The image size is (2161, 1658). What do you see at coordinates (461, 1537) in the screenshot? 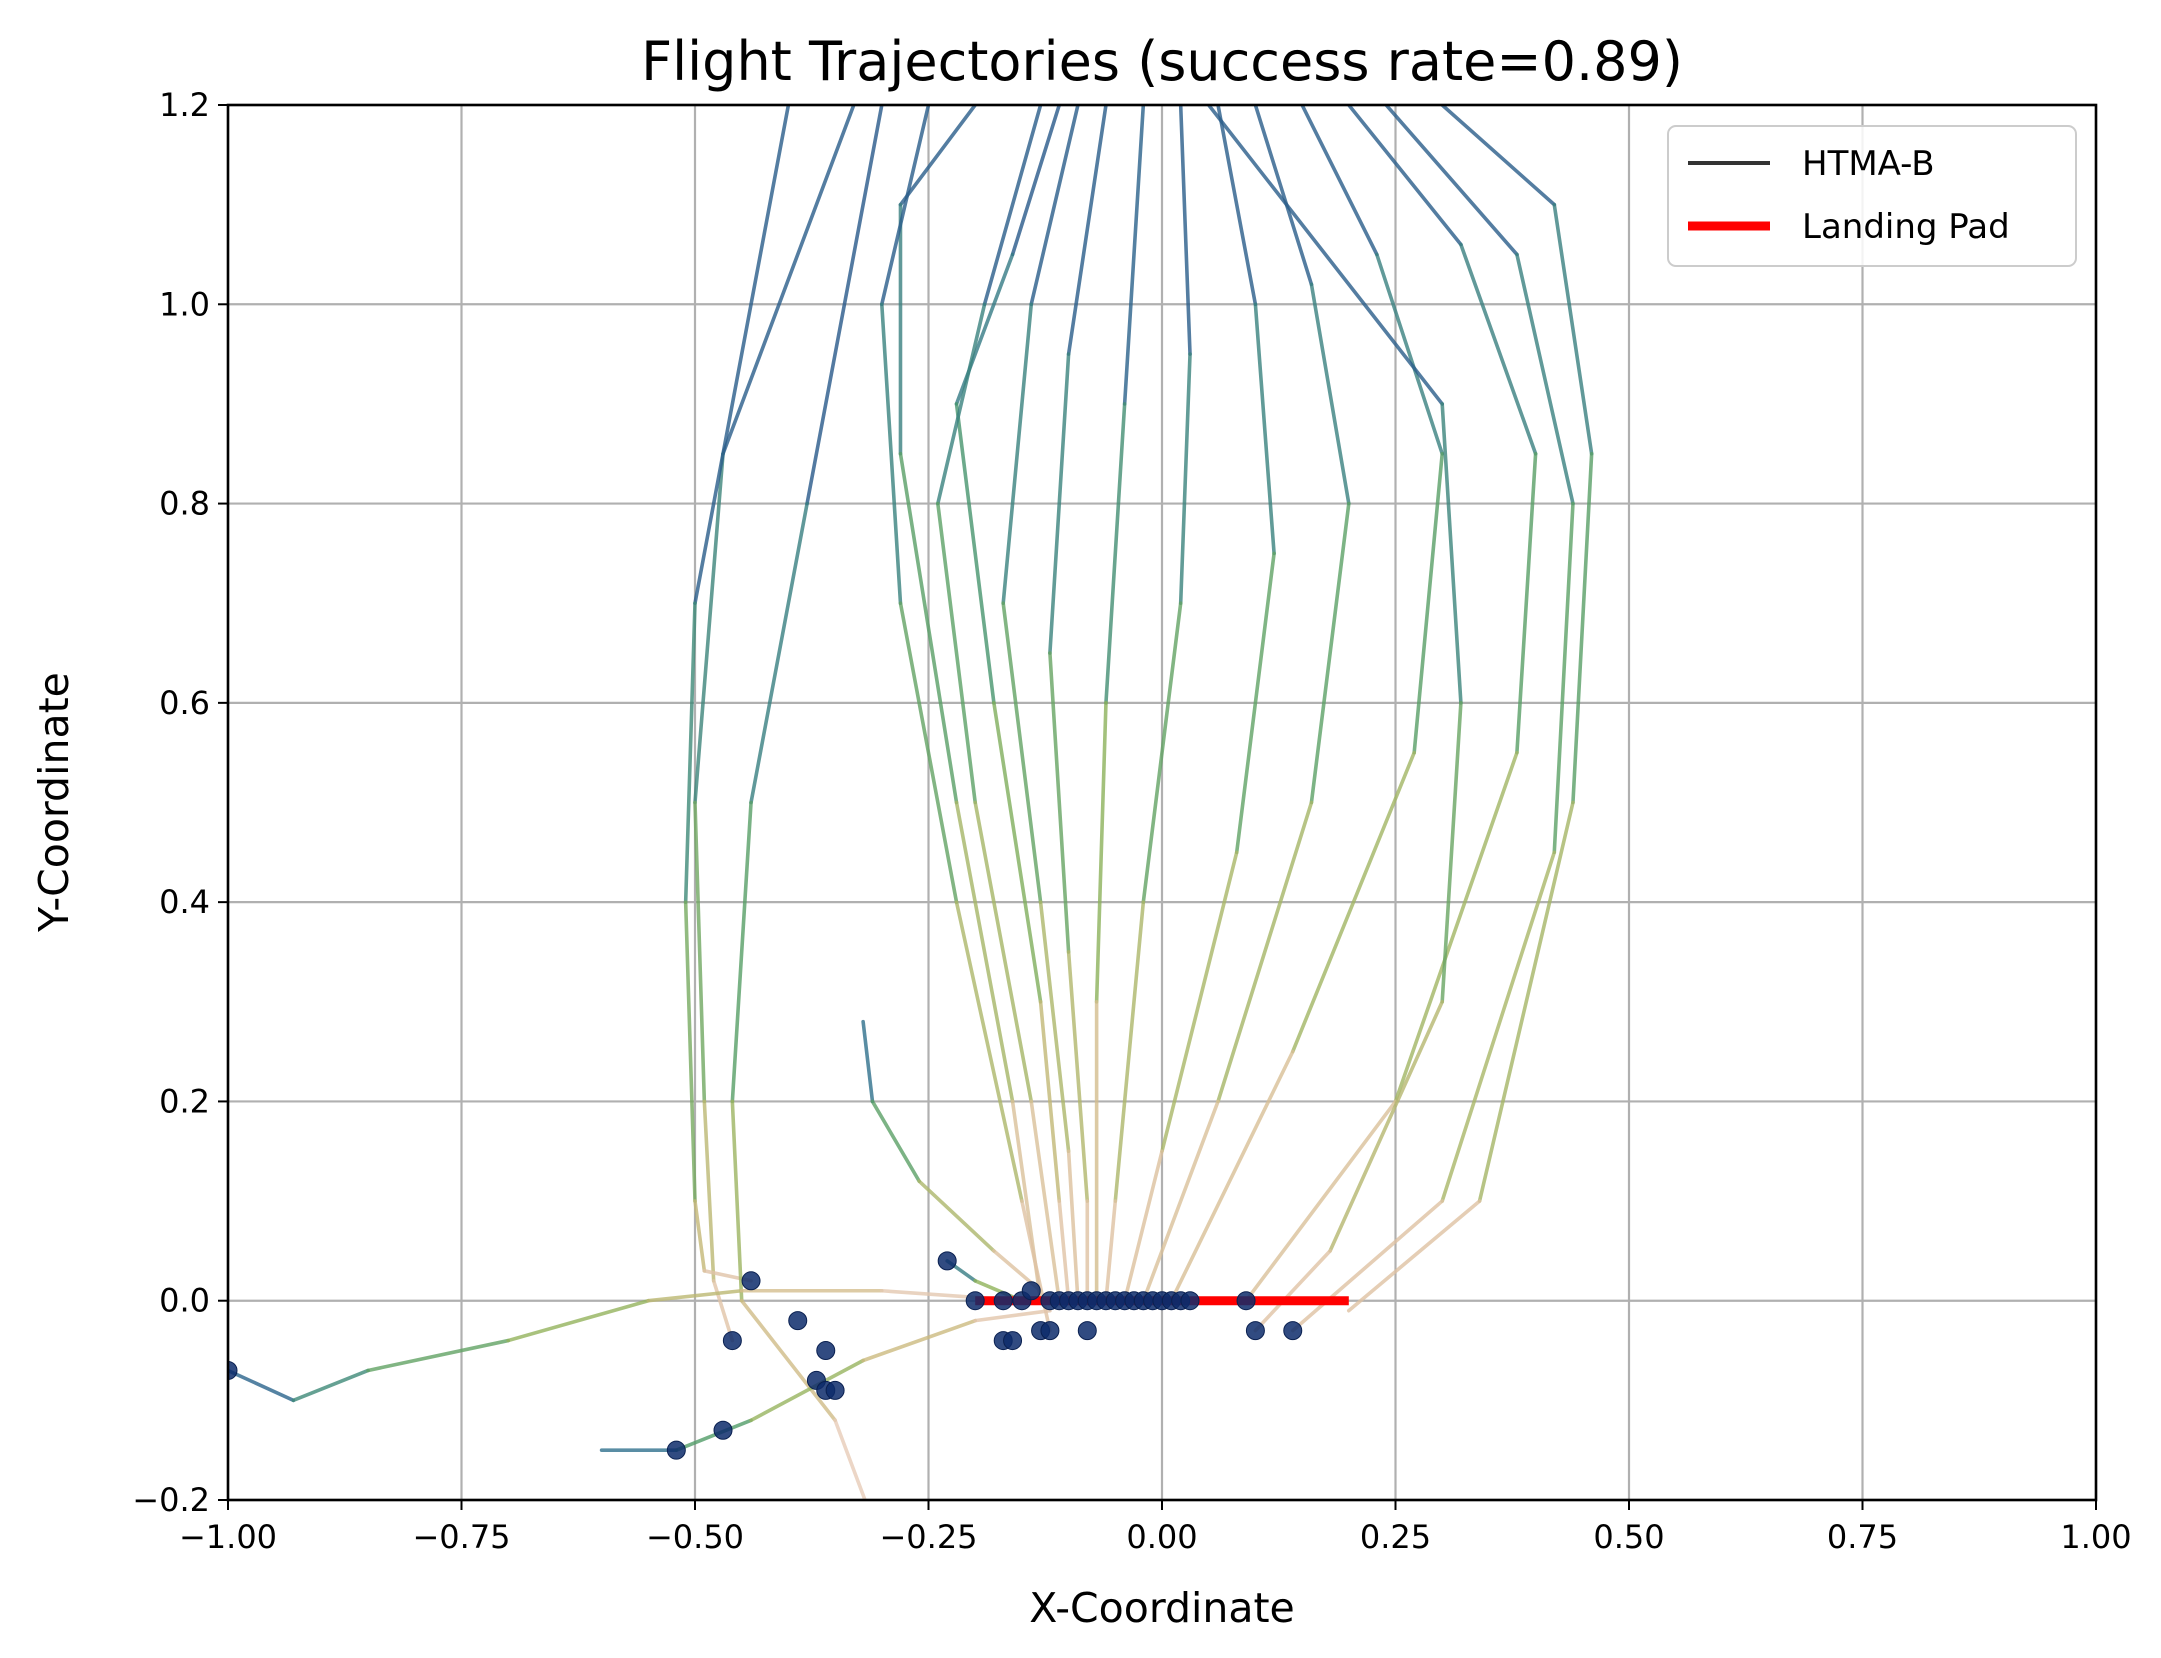
I see `x-tick-label: −0.75` at bounding box center [461, 1537].